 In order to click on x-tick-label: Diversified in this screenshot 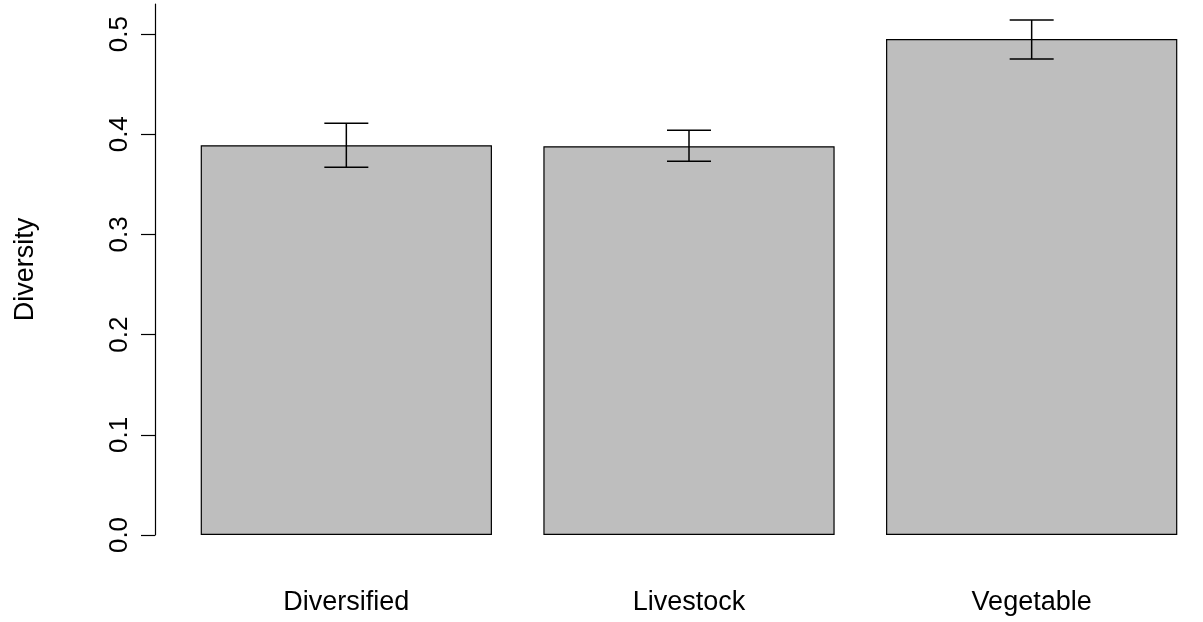, I will do `click(346, 600)`.